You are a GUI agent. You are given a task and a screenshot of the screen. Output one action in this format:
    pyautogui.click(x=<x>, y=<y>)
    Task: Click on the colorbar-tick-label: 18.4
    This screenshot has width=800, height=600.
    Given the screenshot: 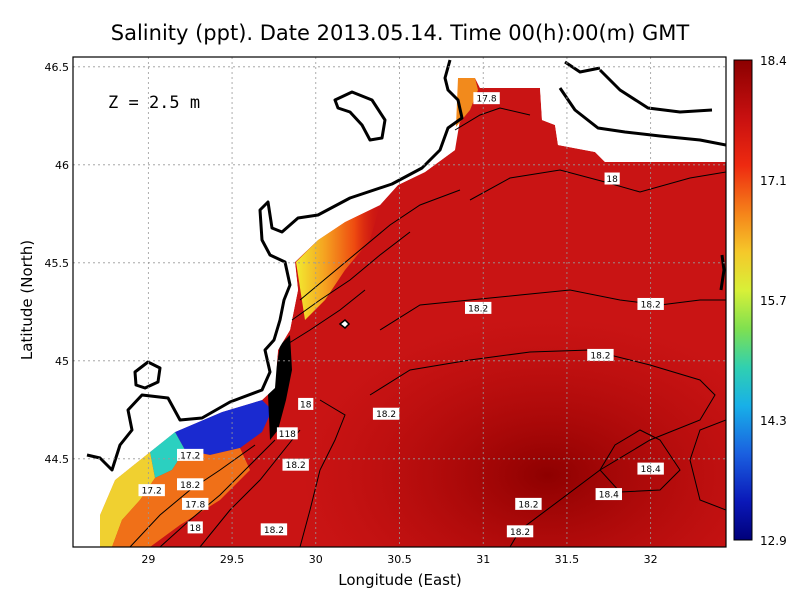 What is the action you would take?
    pyautogui.click(x=773, y=61)
    